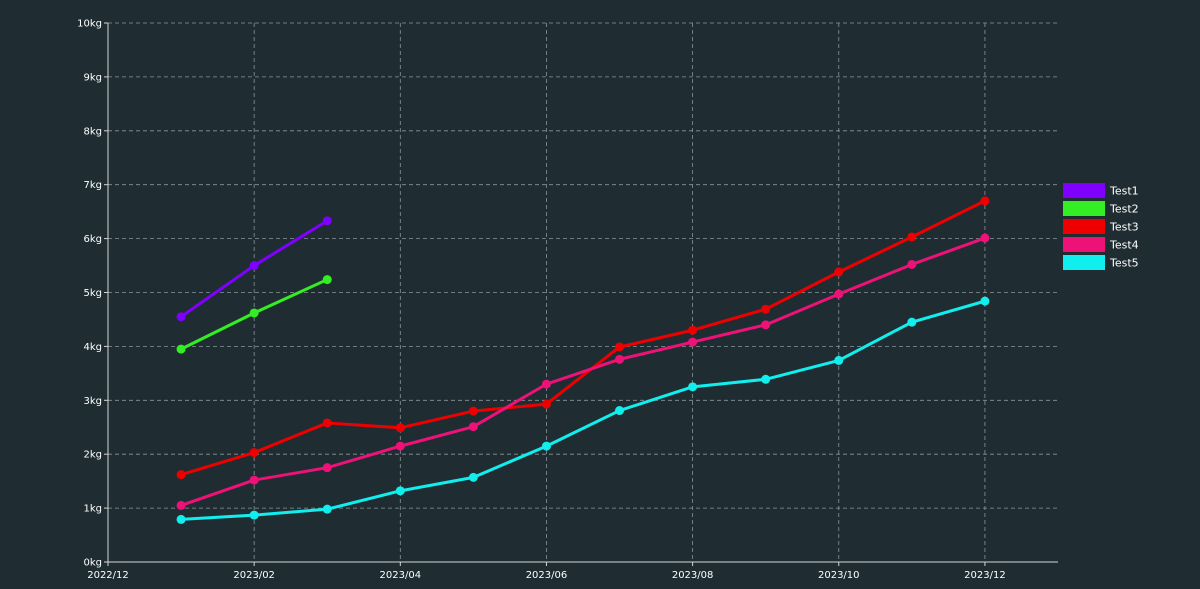  Describe the element at coordinates (92, 131) in the screenshot. I see `y-tick-label: 8kg` at that location.